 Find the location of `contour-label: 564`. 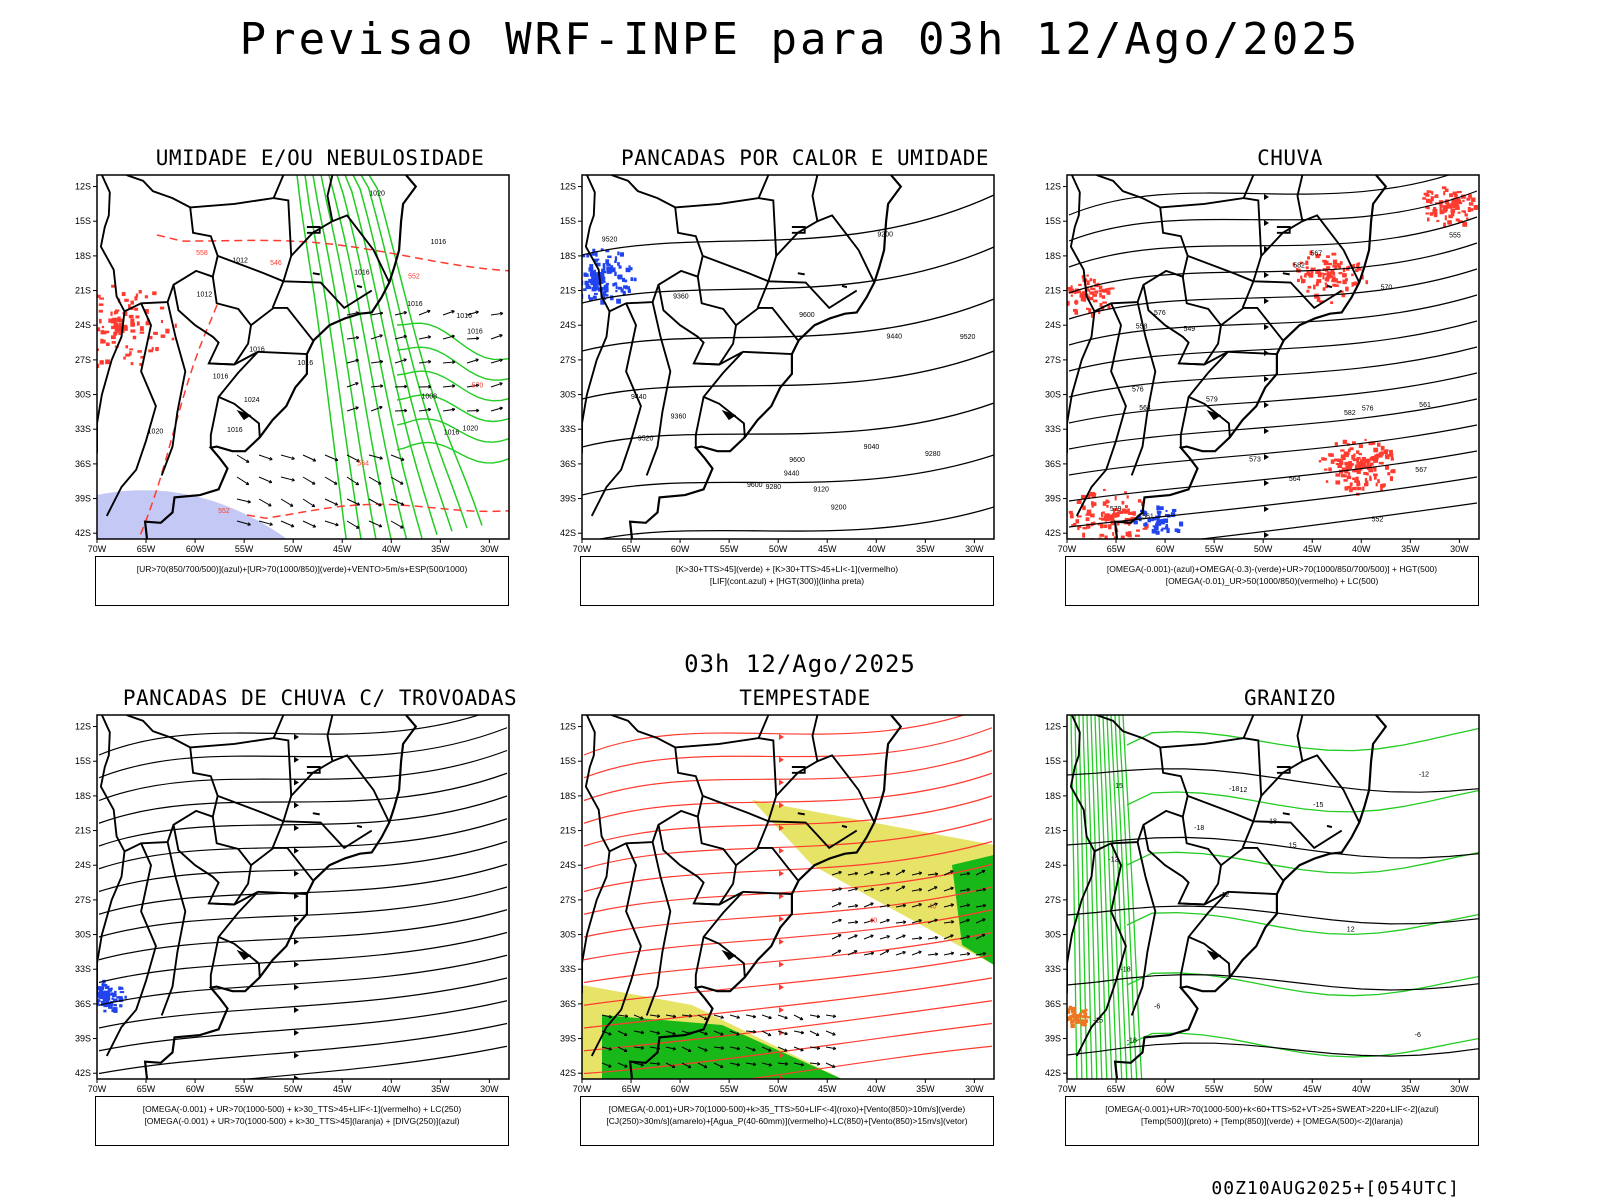

contour-label: 564 is located at coordinates (1295, 479).